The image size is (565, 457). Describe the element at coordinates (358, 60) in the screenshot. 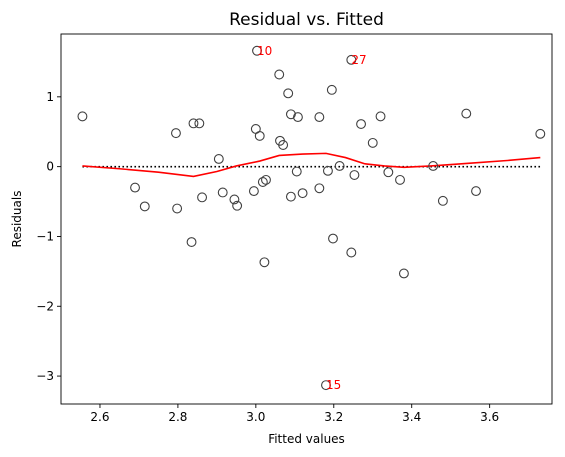

I see `annotation-27: 27` at that location.